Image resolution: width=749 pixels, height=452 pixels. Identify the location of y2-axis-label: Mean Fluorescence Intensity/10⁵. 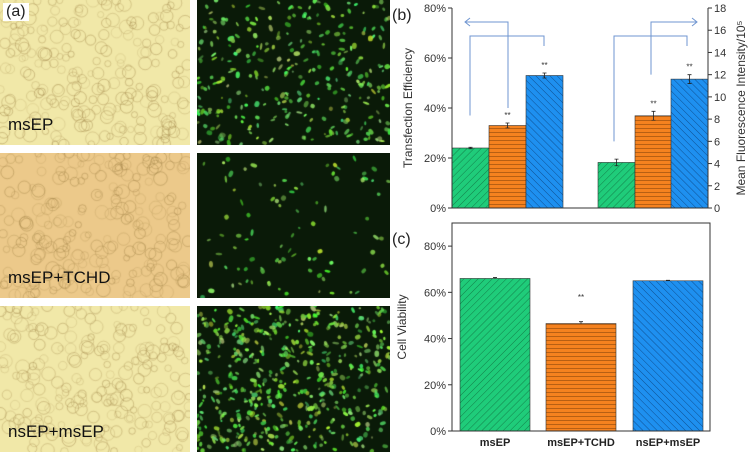
(741, 107).